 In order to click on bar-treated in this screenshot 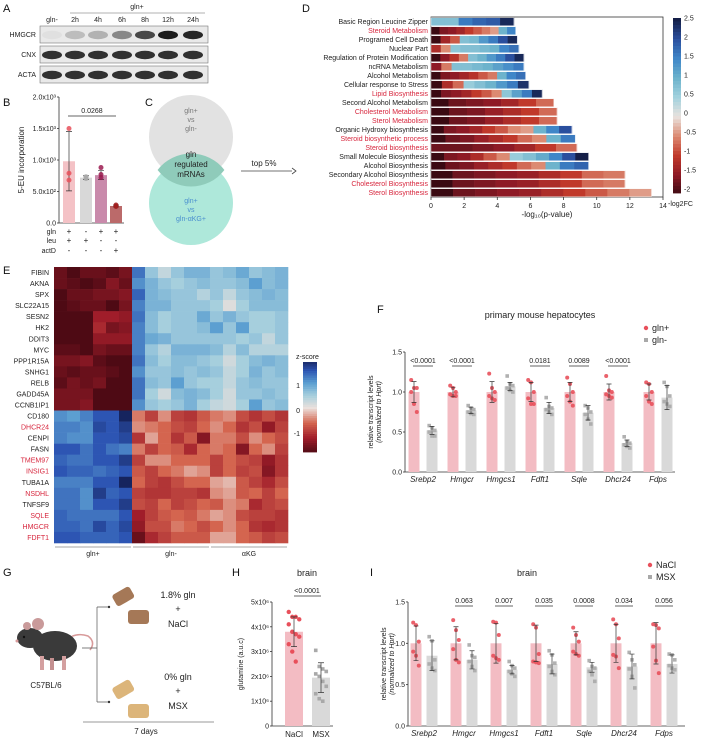, I will do `click(549, 440)`.